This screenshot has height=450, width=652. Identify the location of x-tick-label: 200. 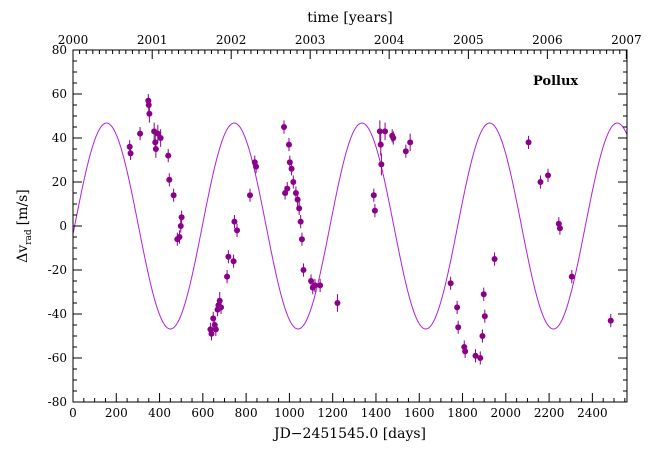
(116, 413).